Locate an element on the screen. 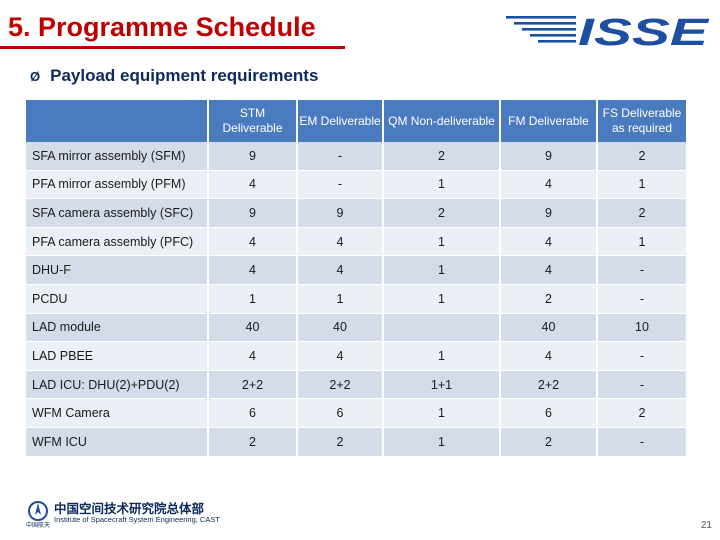 The image size is (720, 540). table-row: PCDU 1 1 1 2 - is located at coordinates (356, 299).